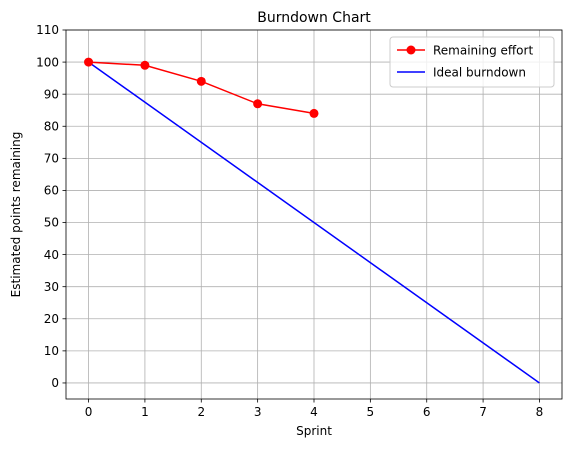 The height and width of the screenshot is (453, 571). What do you see at coordinates (51, 319) in the screenshot?
I see `y-tick-label: 20` at bounding box center [51, 319].